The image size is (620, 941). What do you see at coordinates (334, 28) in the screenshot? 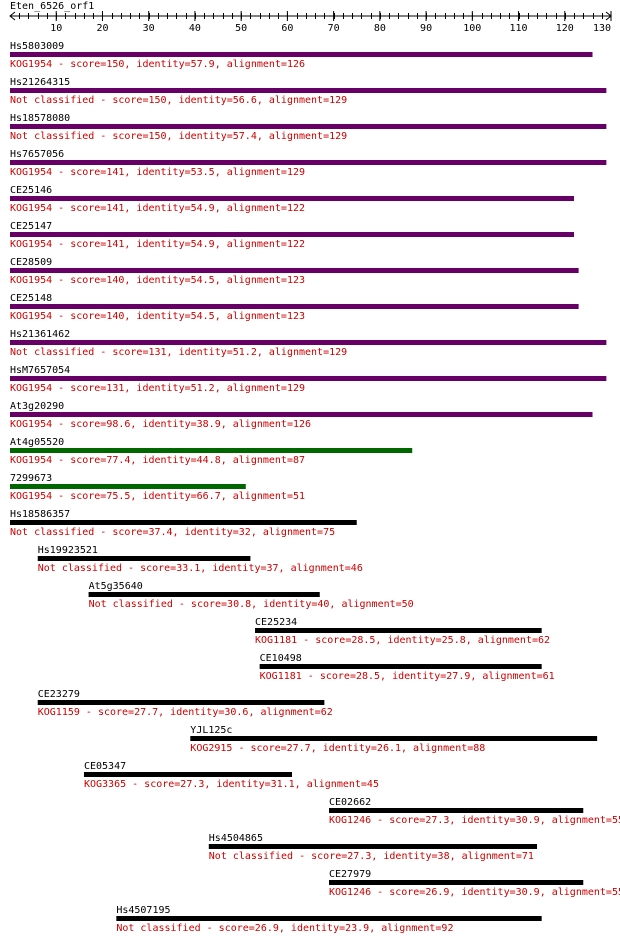
I see `axis-tick-label: 70` at bounding box center [334, 28].